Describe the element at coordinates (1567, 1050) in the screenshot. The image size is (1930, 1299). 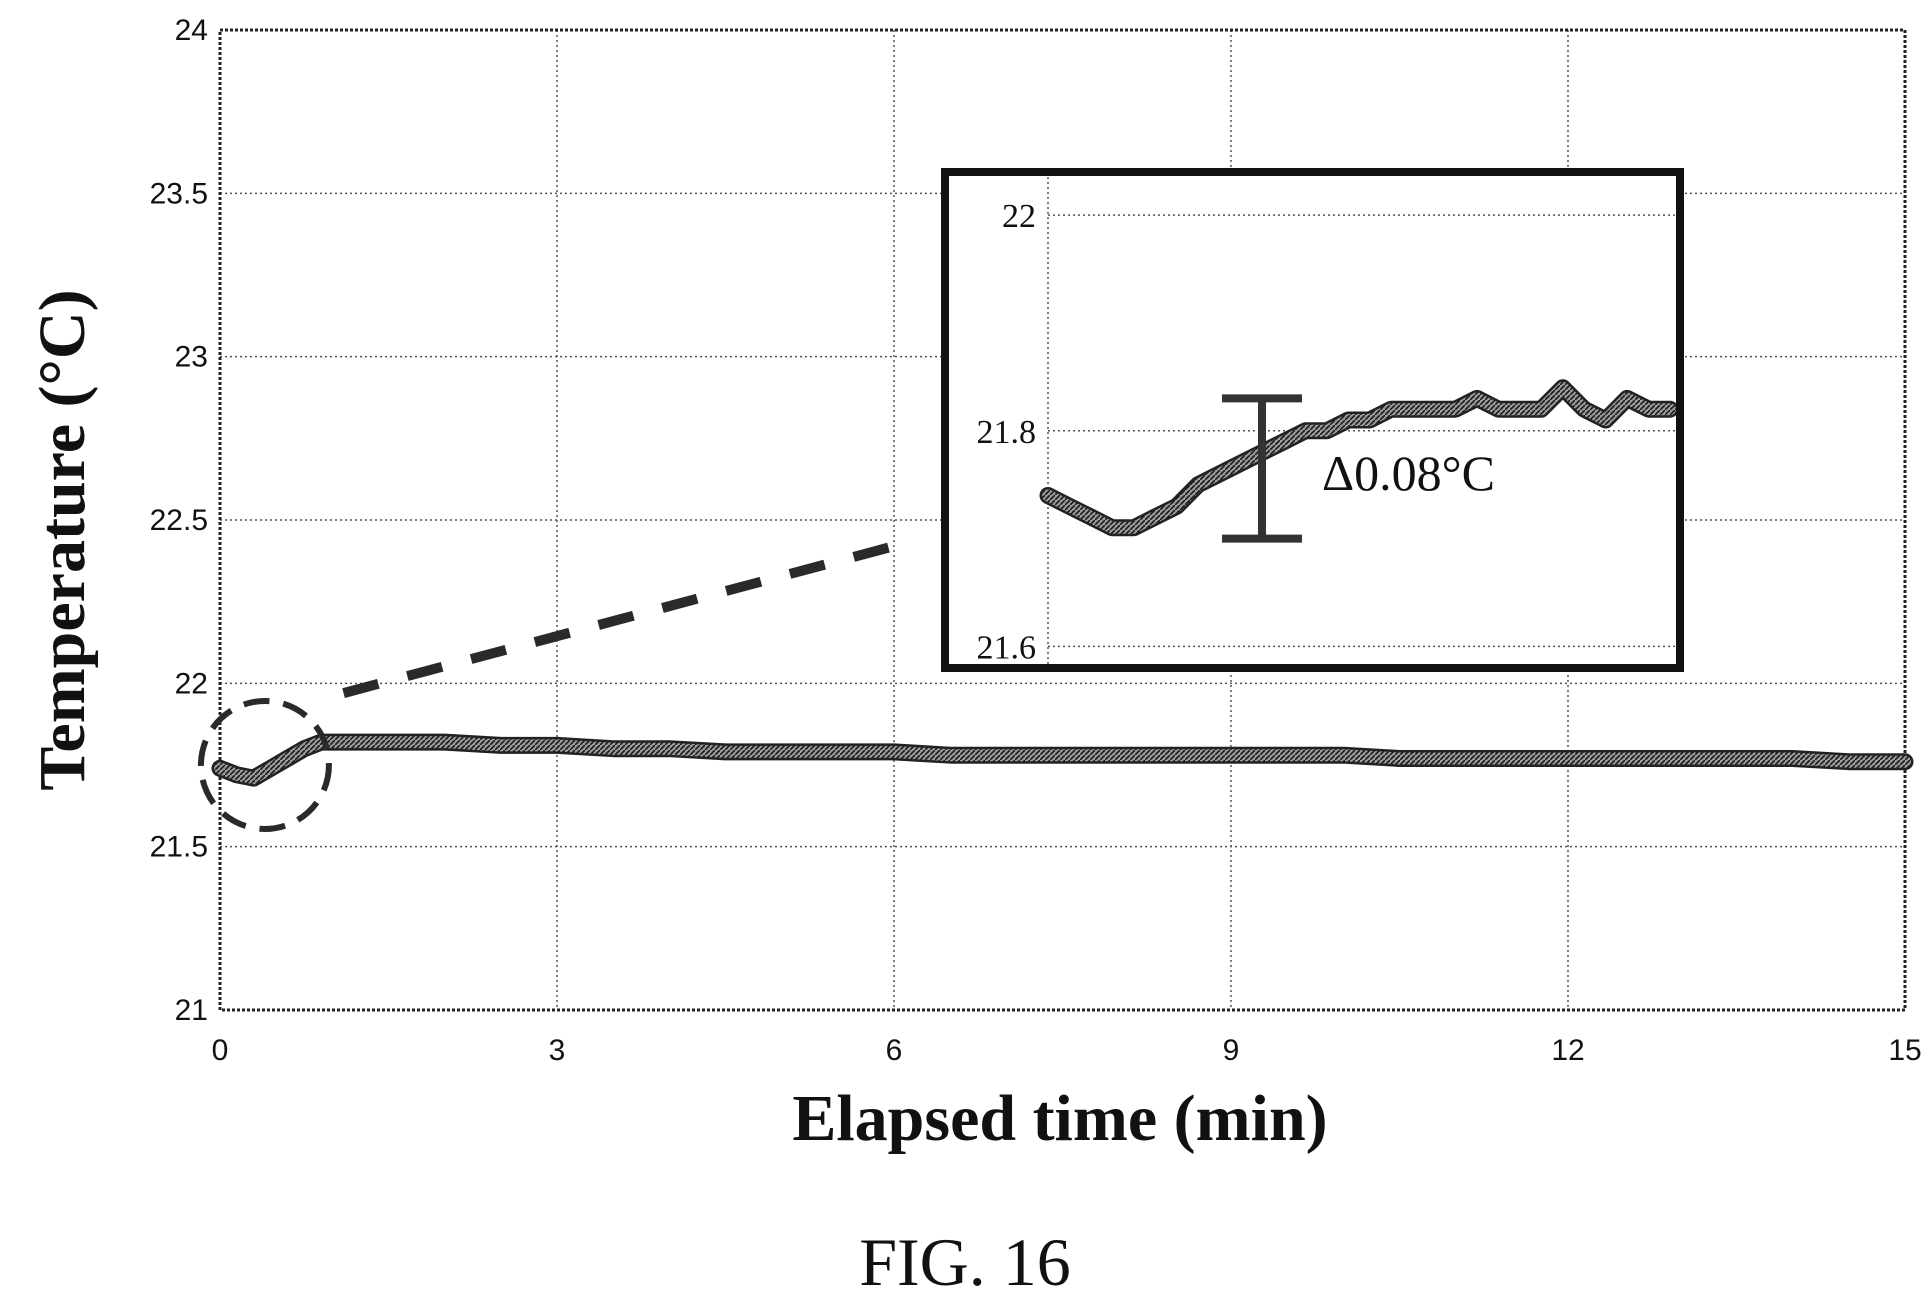
I see `x-tick-label: 12` at that location.